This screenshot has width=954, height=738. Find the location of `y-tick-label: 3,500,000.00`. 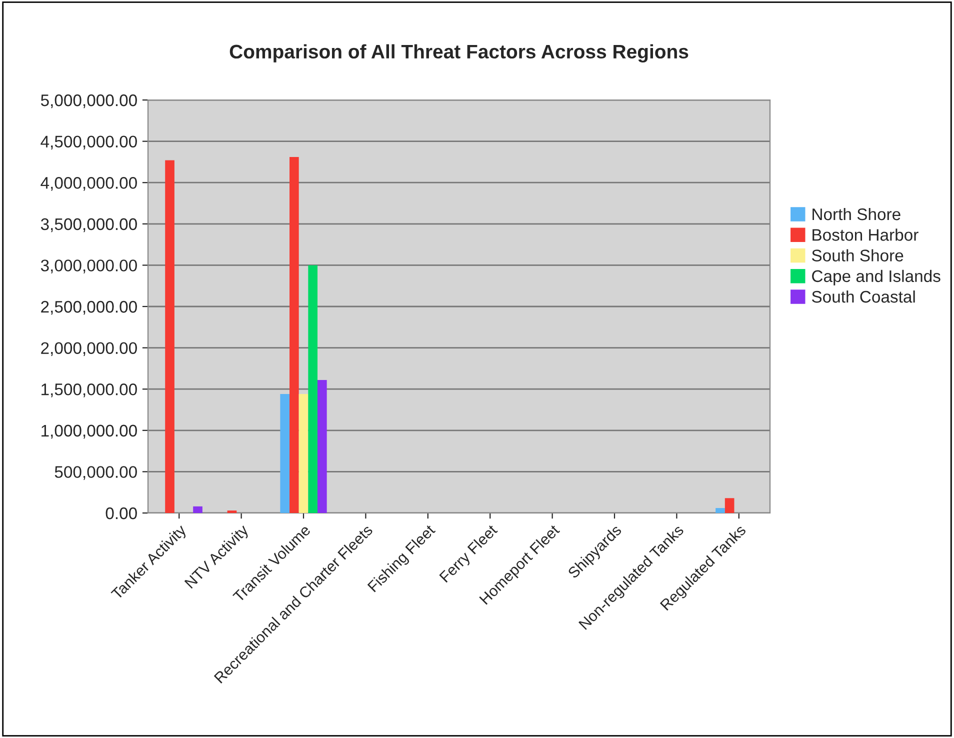

y-tick-label: 3,500,000.00 is located at coordinates (88, 225).